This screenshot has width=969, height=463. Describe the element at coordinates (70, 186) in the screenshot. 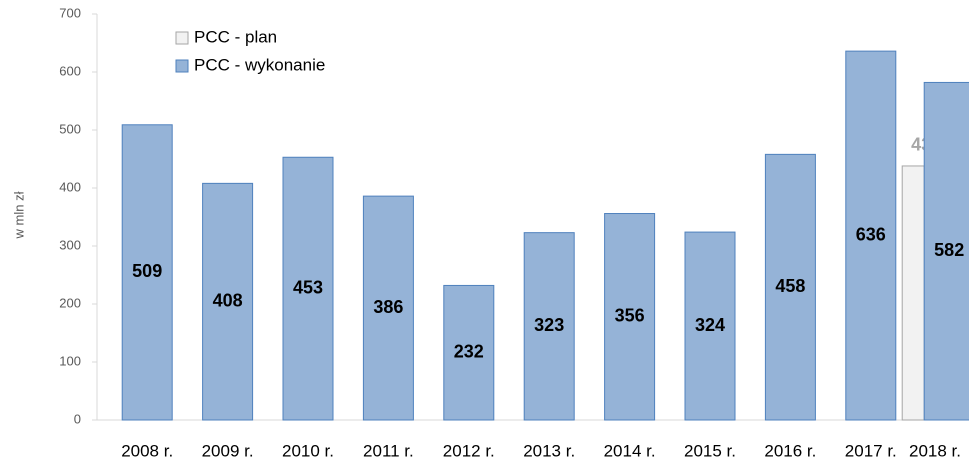

I see `y-tick-label: 400` at that location.